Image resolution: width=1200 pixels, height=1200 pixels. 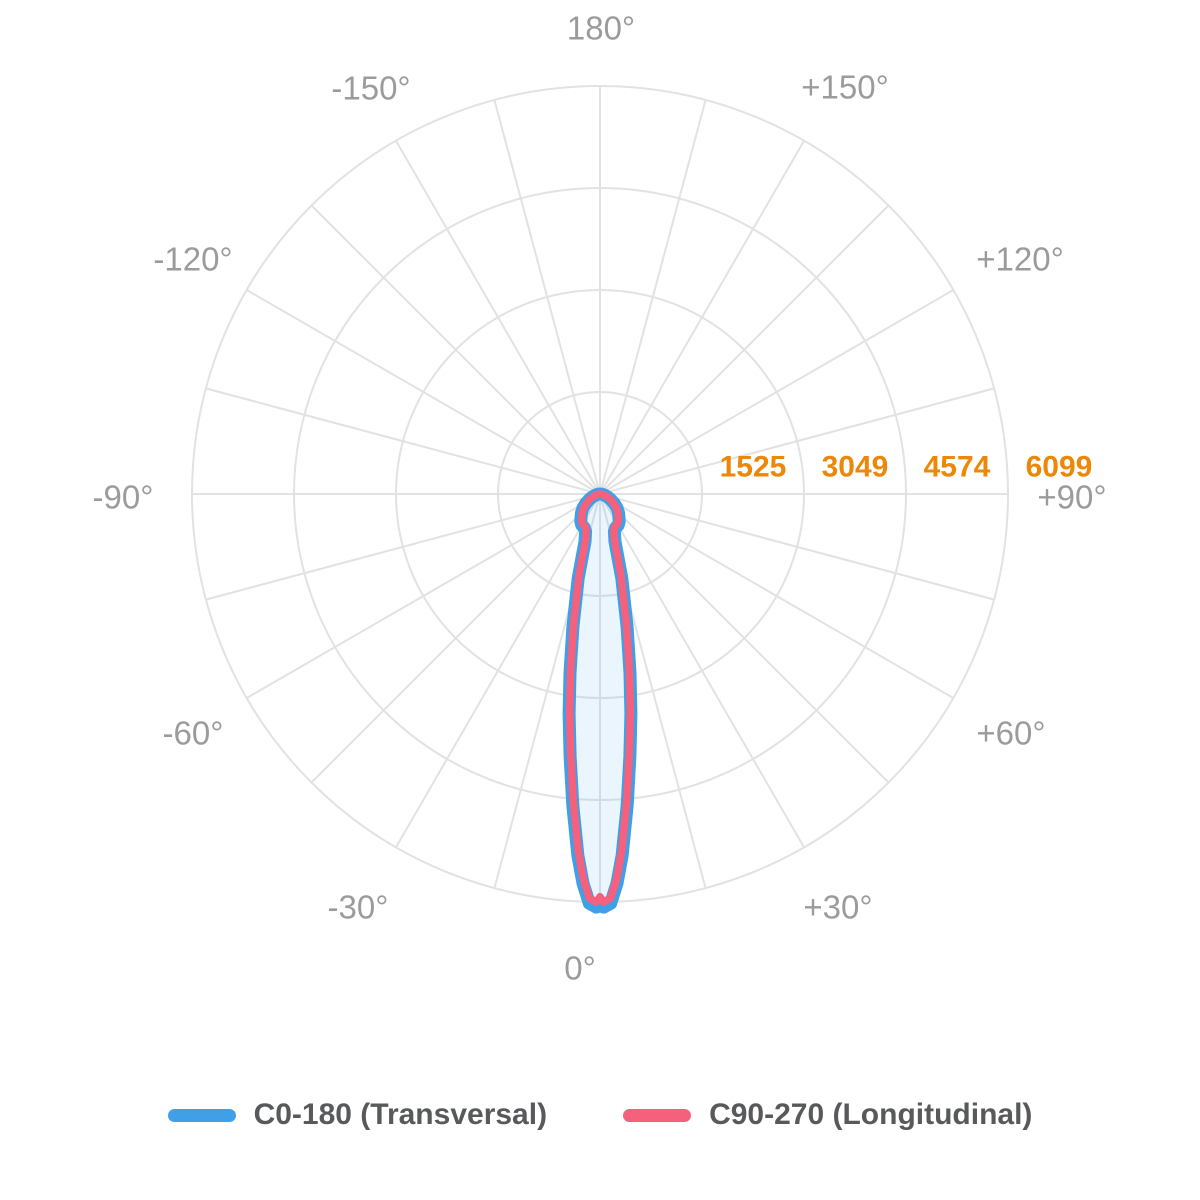 I want to click on angle-label: +120°, so click(x=1020, y=259).